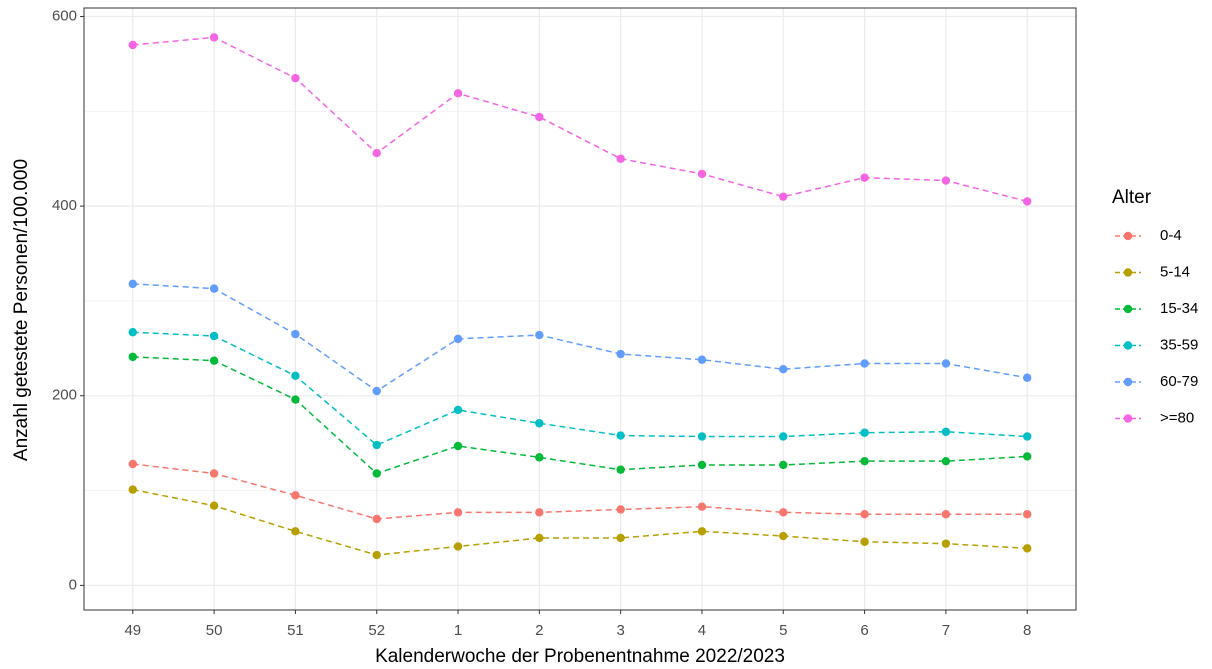 The width and height of the screenshot is (1212, 669). Describe the element at coordinates (214, 630) in the screenshot. I see `x-tick-label: 50` at that location.